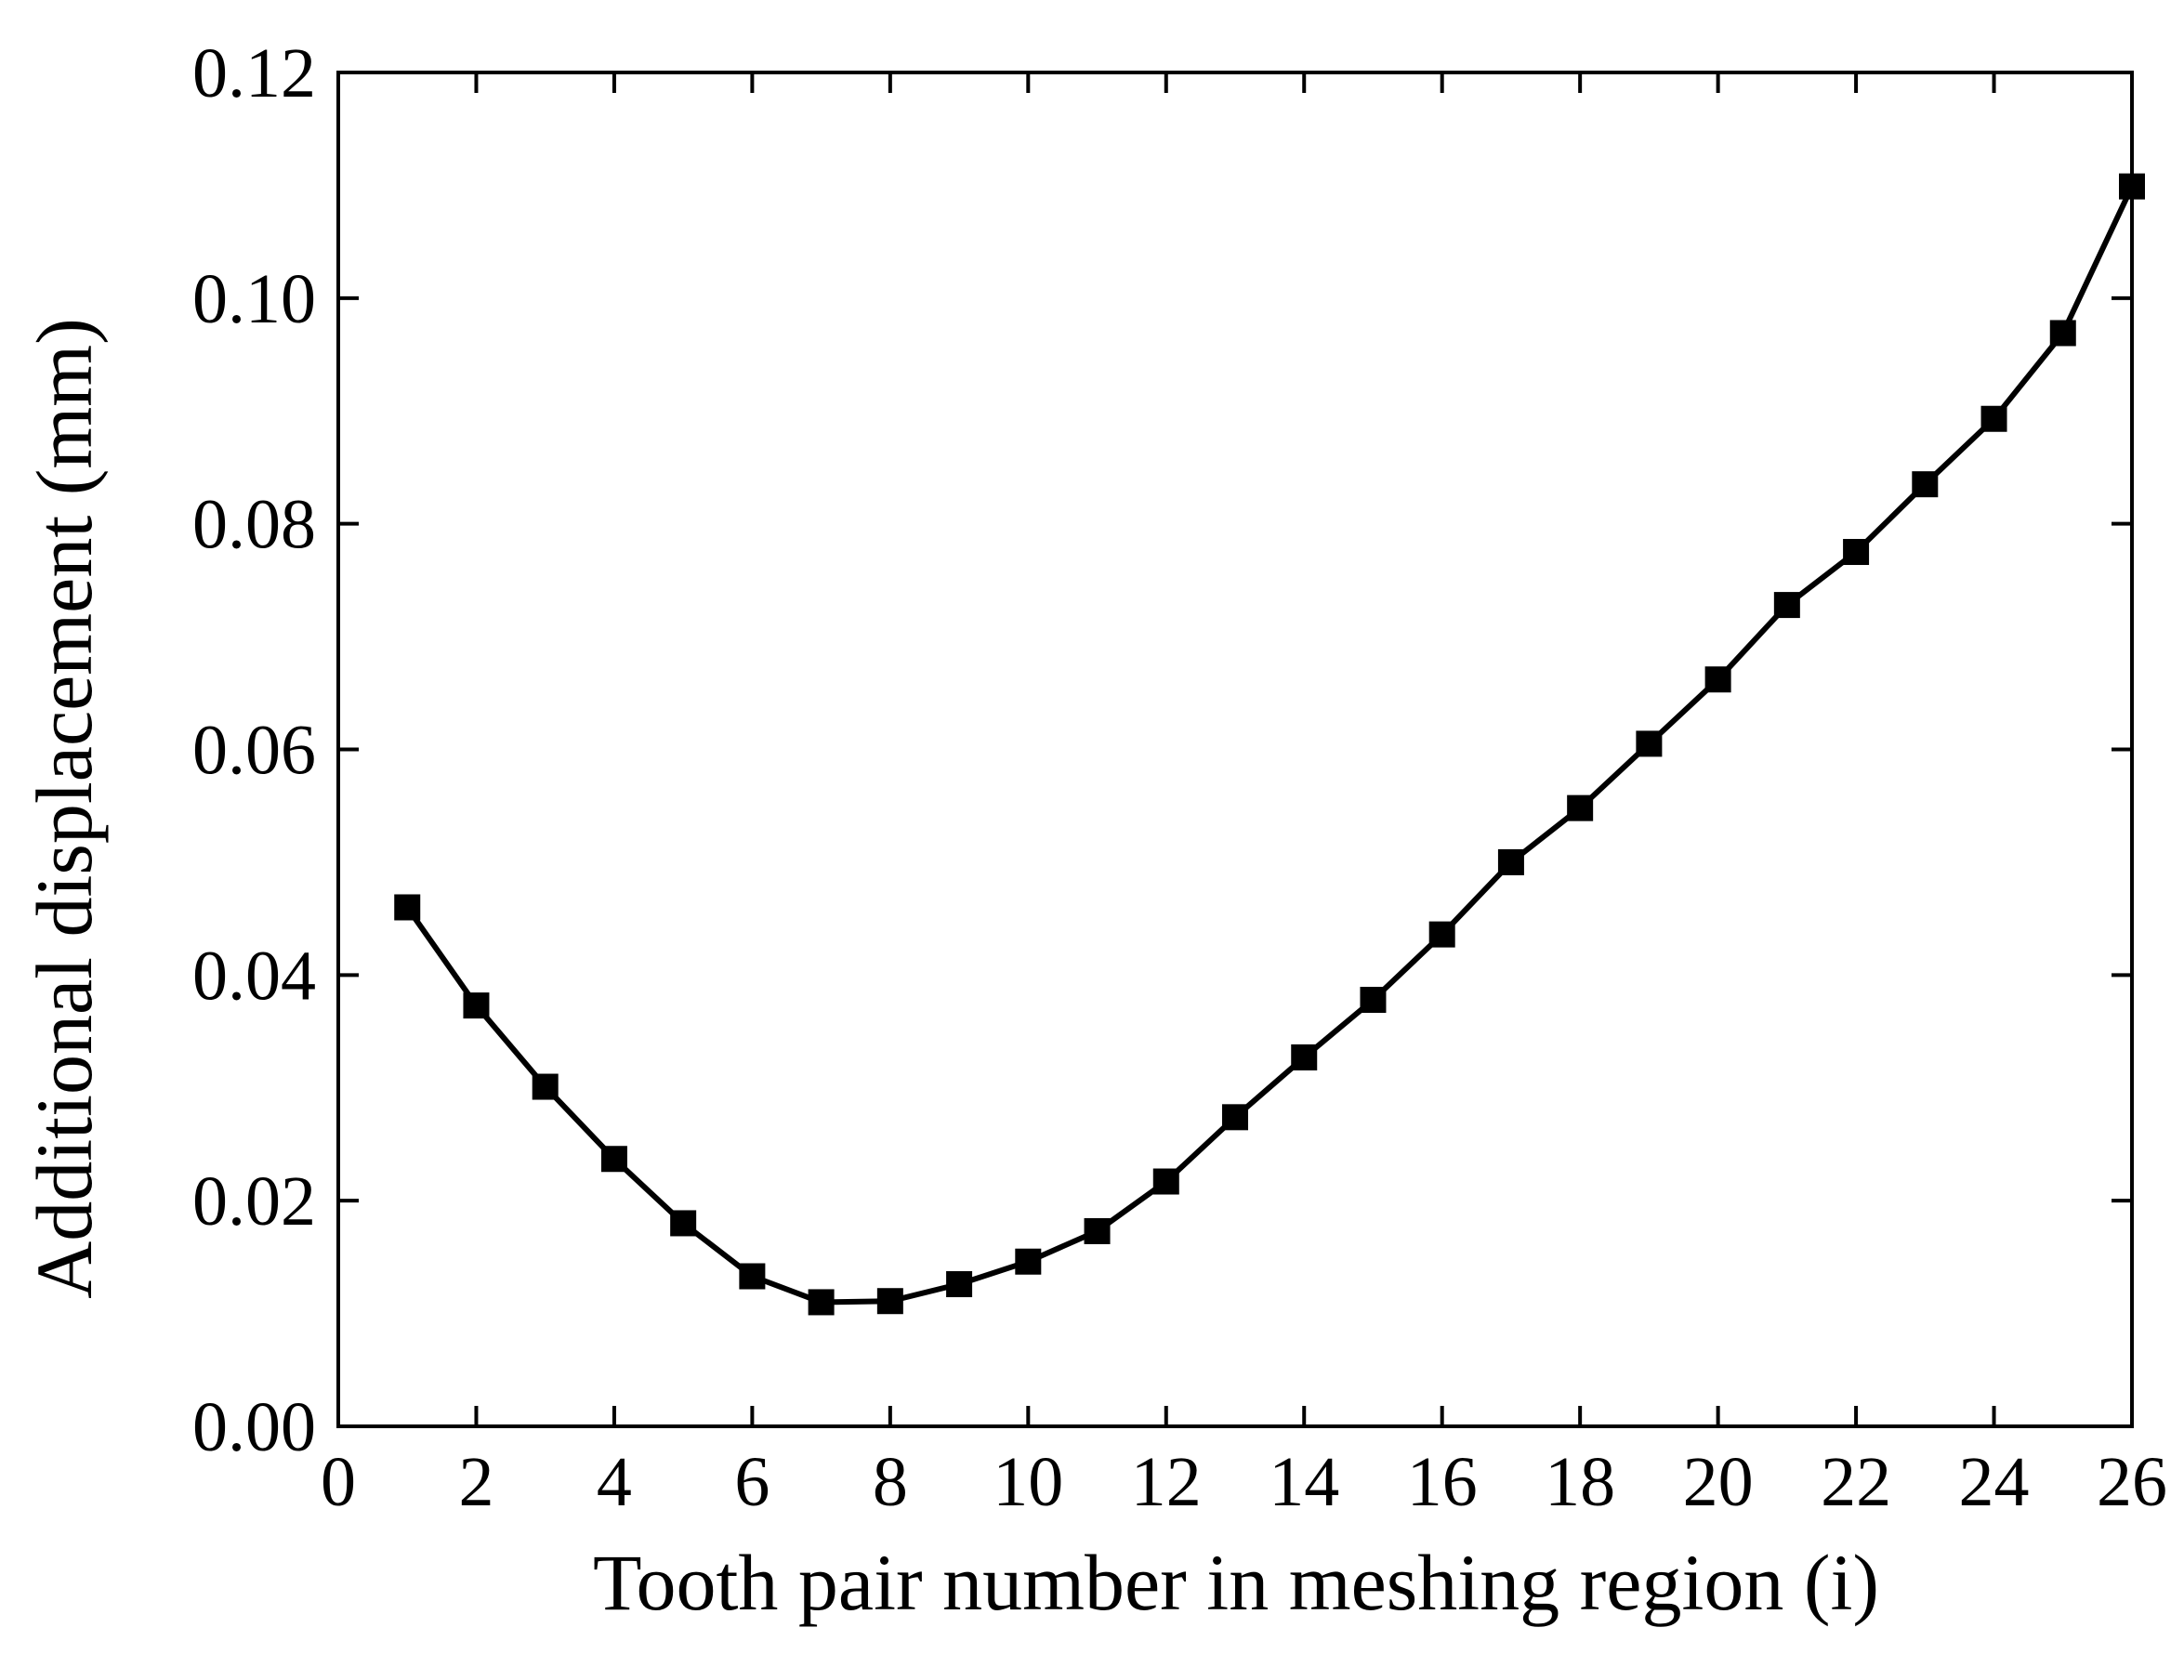 The height and width of the screenshot is (1680, 2184). What do you see at coordinates (1236, 1582) in the screenshot?
I see `x-axis-label: Tooth pair number in meshing region (i)` at bounding box center [1236, 1582].